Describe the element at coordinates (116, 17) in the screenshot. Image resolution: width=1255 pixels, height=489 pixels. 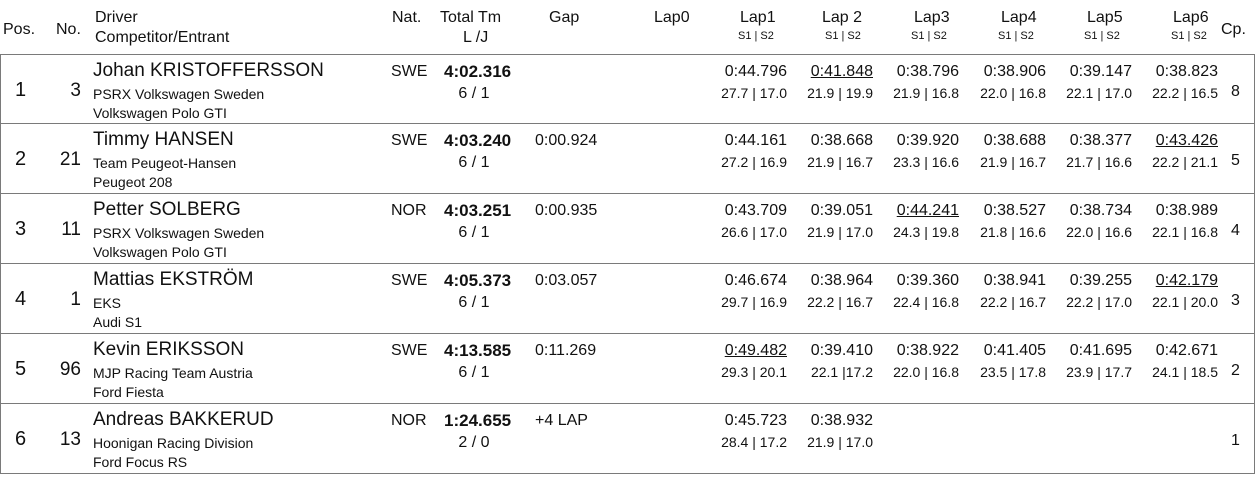
I see `header-driver: Driver` at that location.